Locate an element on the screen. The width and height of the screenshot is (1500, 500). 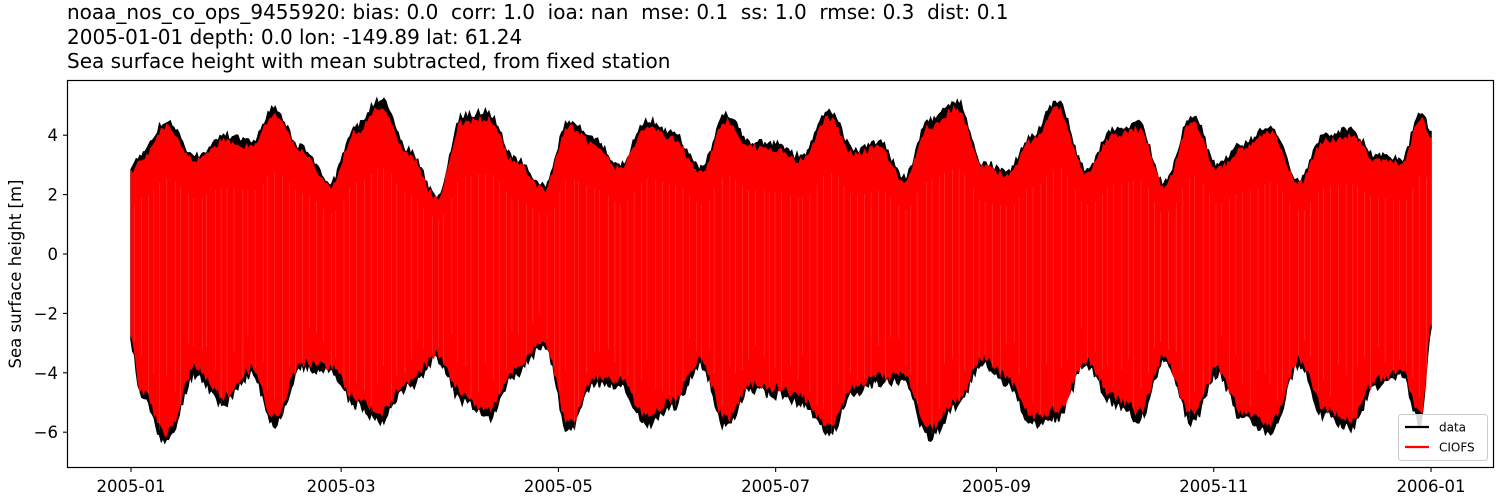
y-tick-label: 0 is located at coordinates (53, 254).